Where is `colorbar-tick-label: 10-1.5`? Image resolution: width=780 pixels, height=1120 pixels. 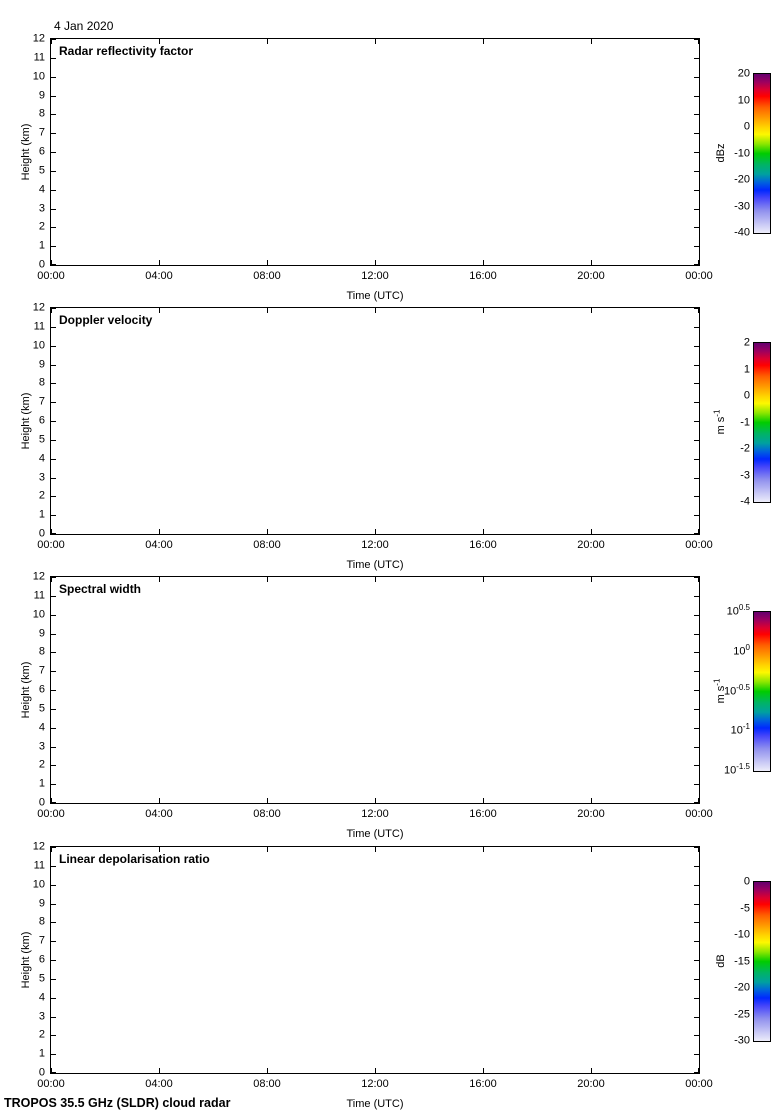
colorbar-tick-label: 10-1.5 is located at coordinates (736, 769).